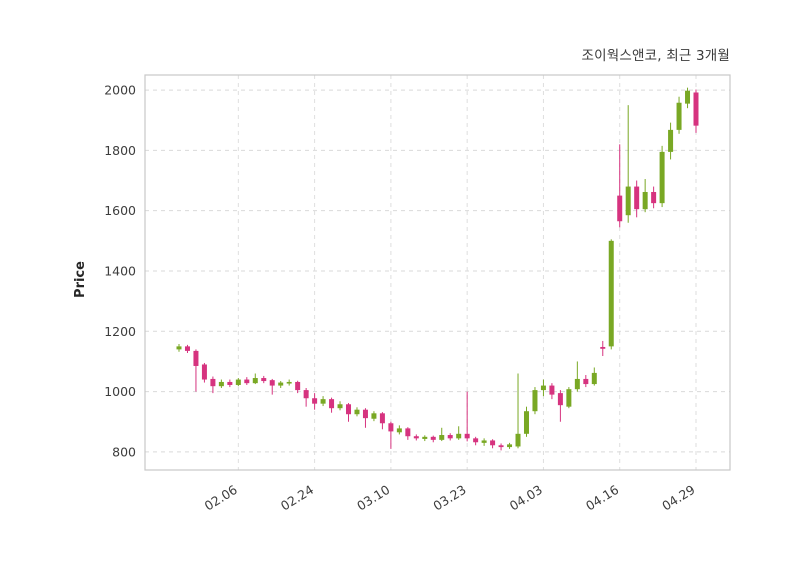 This screenshot has height=575, width=800. I want to click on x-tick-label: 04.29, so click(678, 498).